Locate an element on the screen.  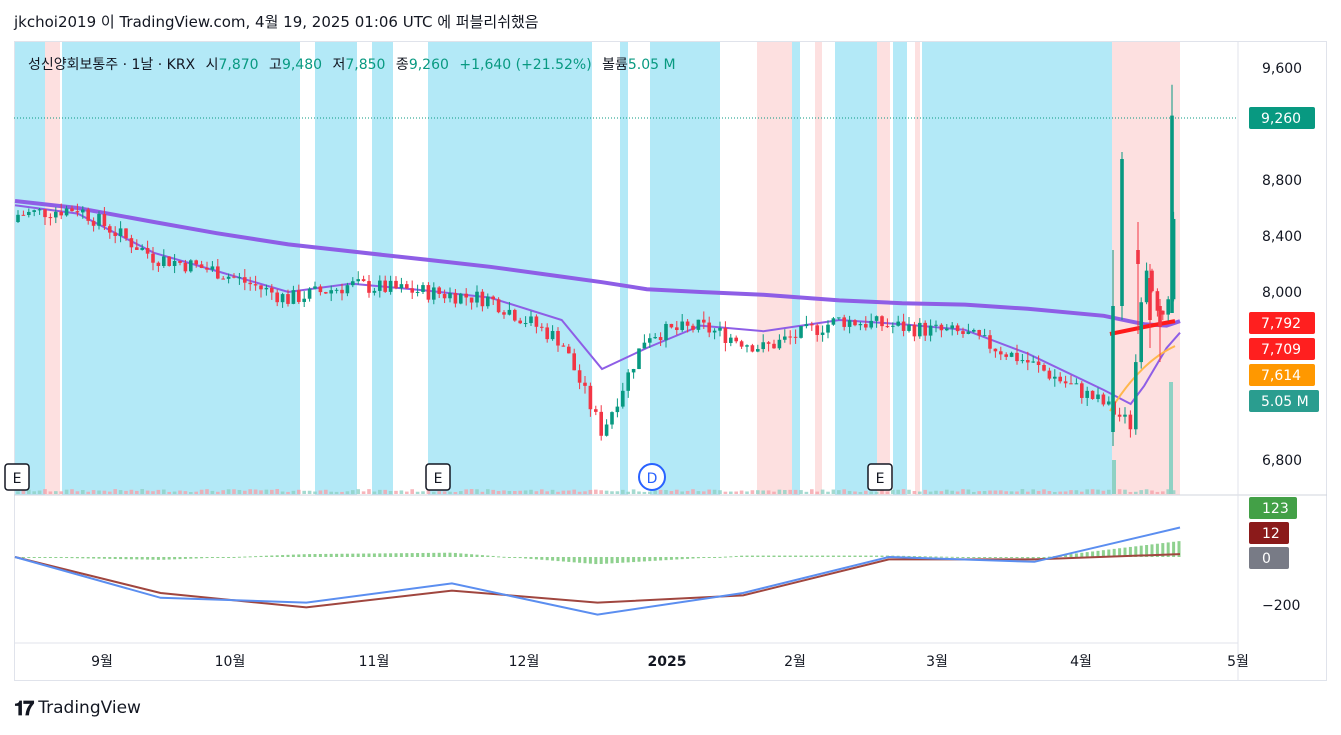
footer-brand: TradingView is located at coordinates (89, 708).